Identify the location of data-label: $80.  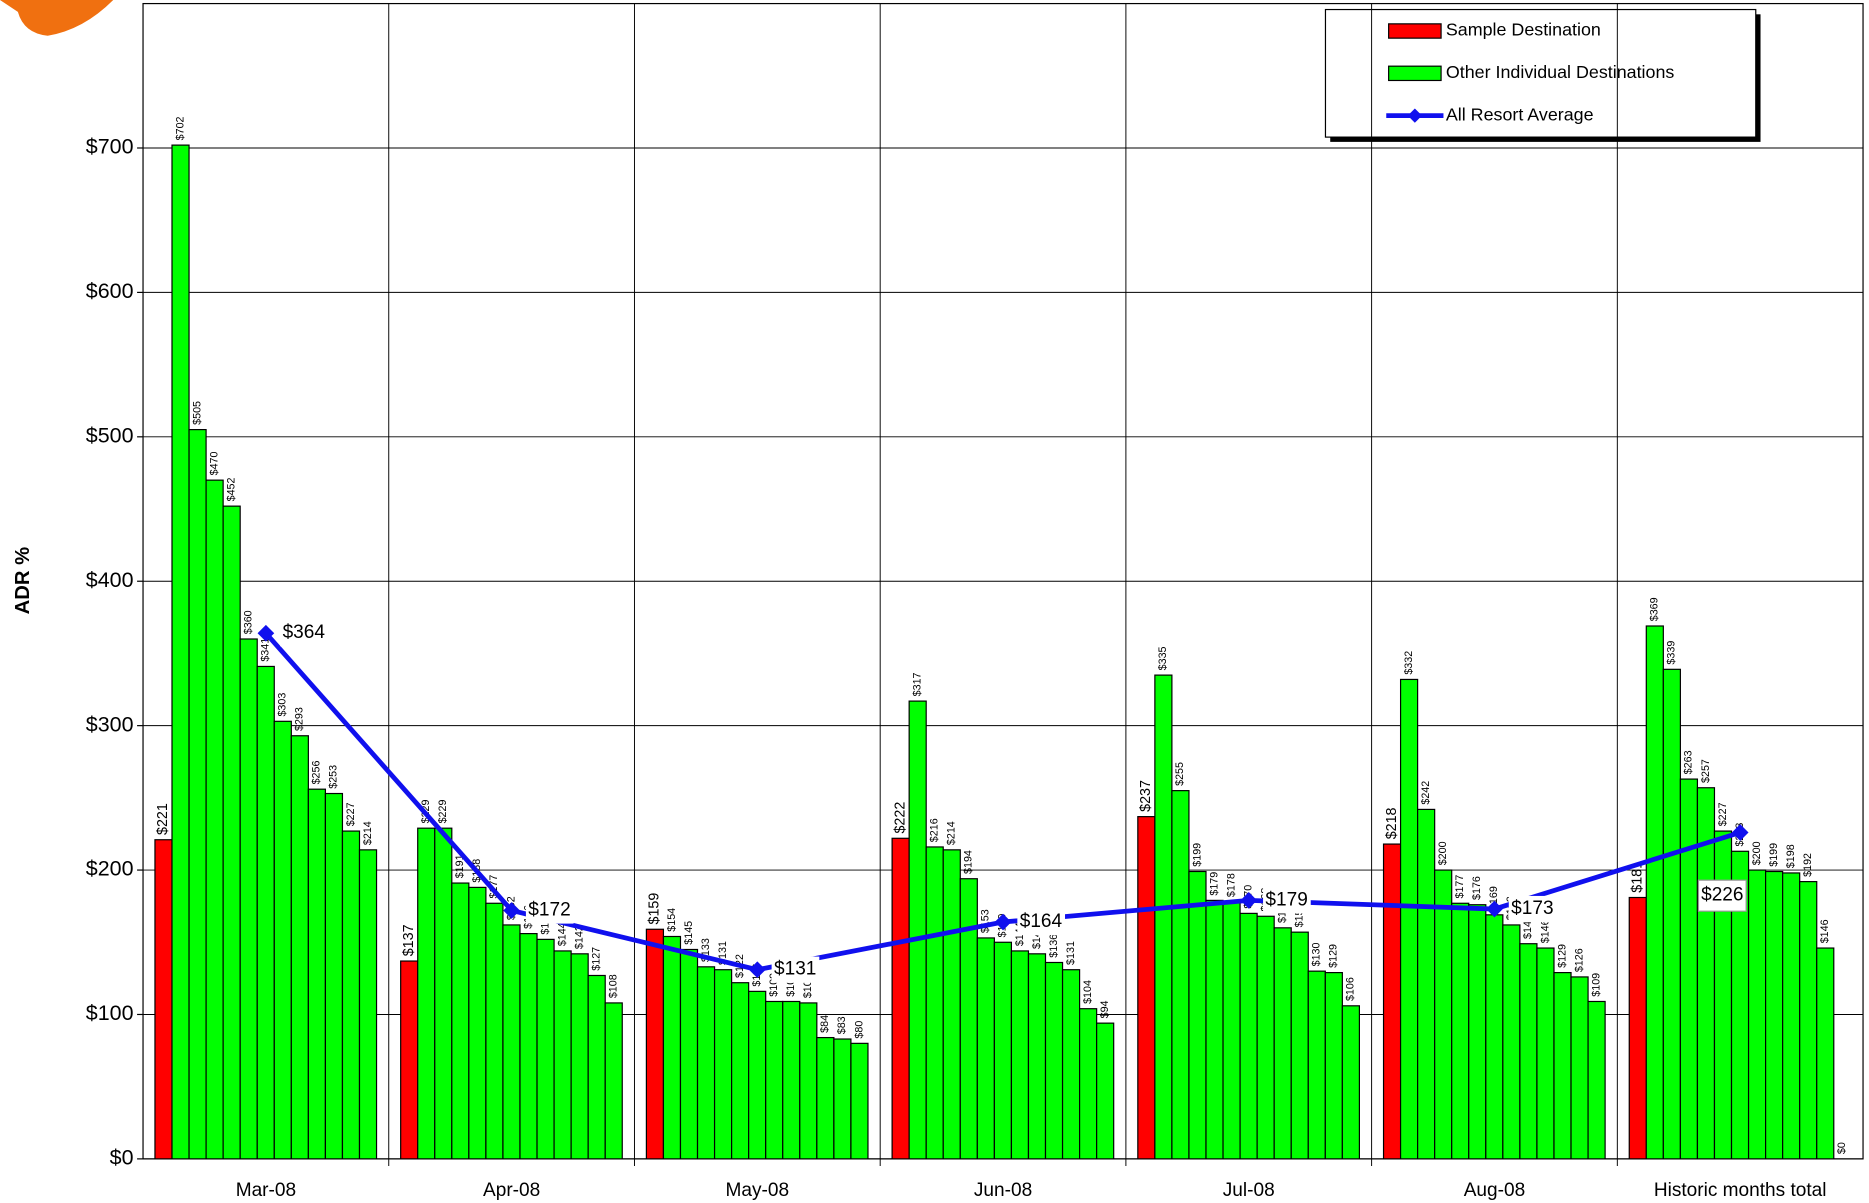
(859, 1030).